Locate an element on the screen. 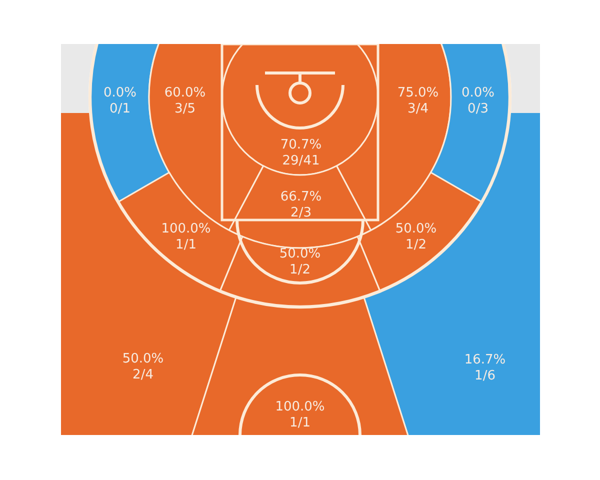  data-label: 60.0% 3/5 is located at coordinates (185, 100).